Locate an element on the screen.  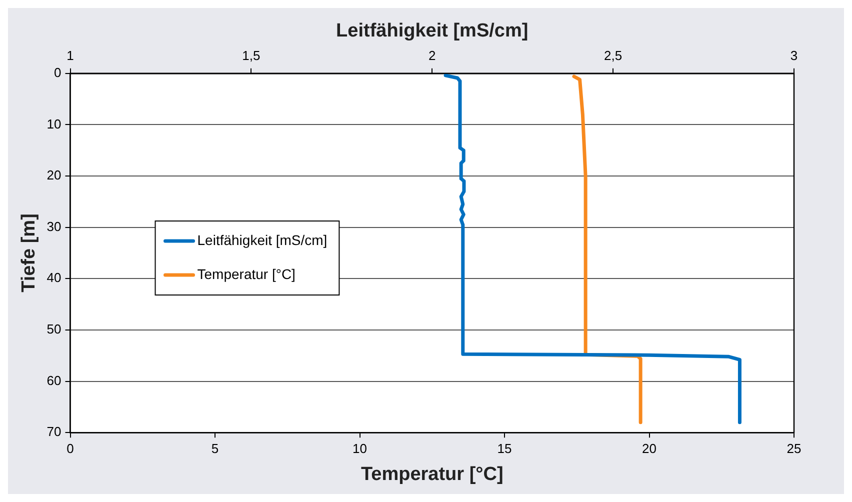
y-tick-label: 30 is located at coordinates (54, 226).